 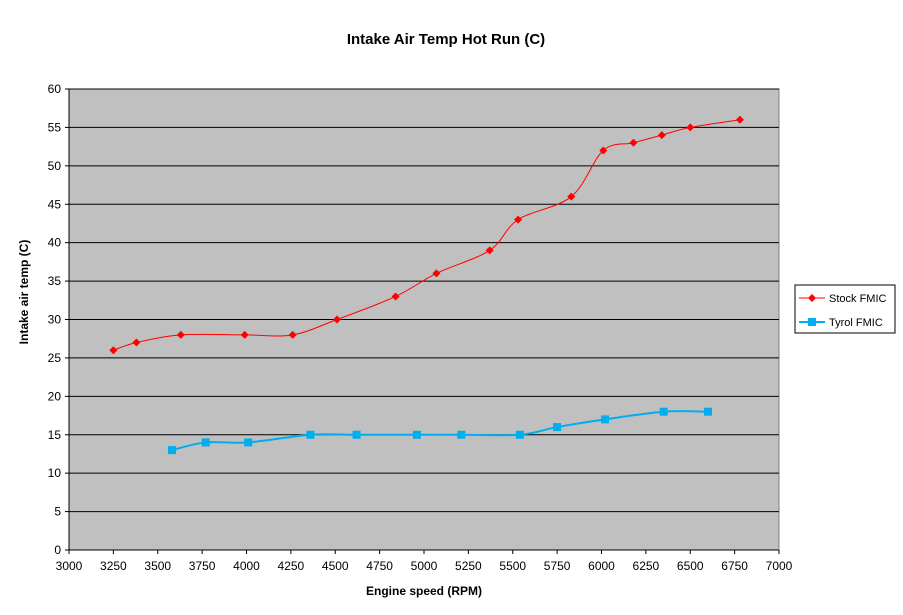 What do you see at coordinates (55, 127) in the screenshot?
I see `y-tick-label: 55` at bounding box center [55, 127].